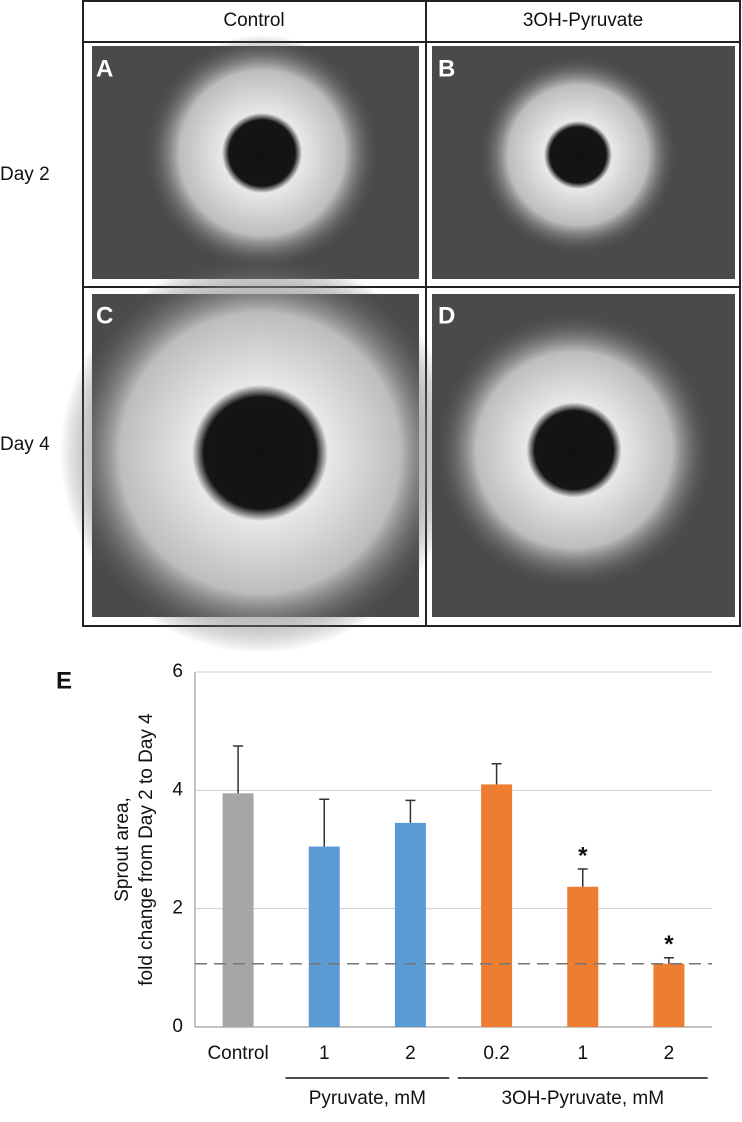 The image size is (742, 1122). What do you see at coordinates (104, 68) in the screenshot?
I see `panel-letter: A` at bounding box center [104, 68].